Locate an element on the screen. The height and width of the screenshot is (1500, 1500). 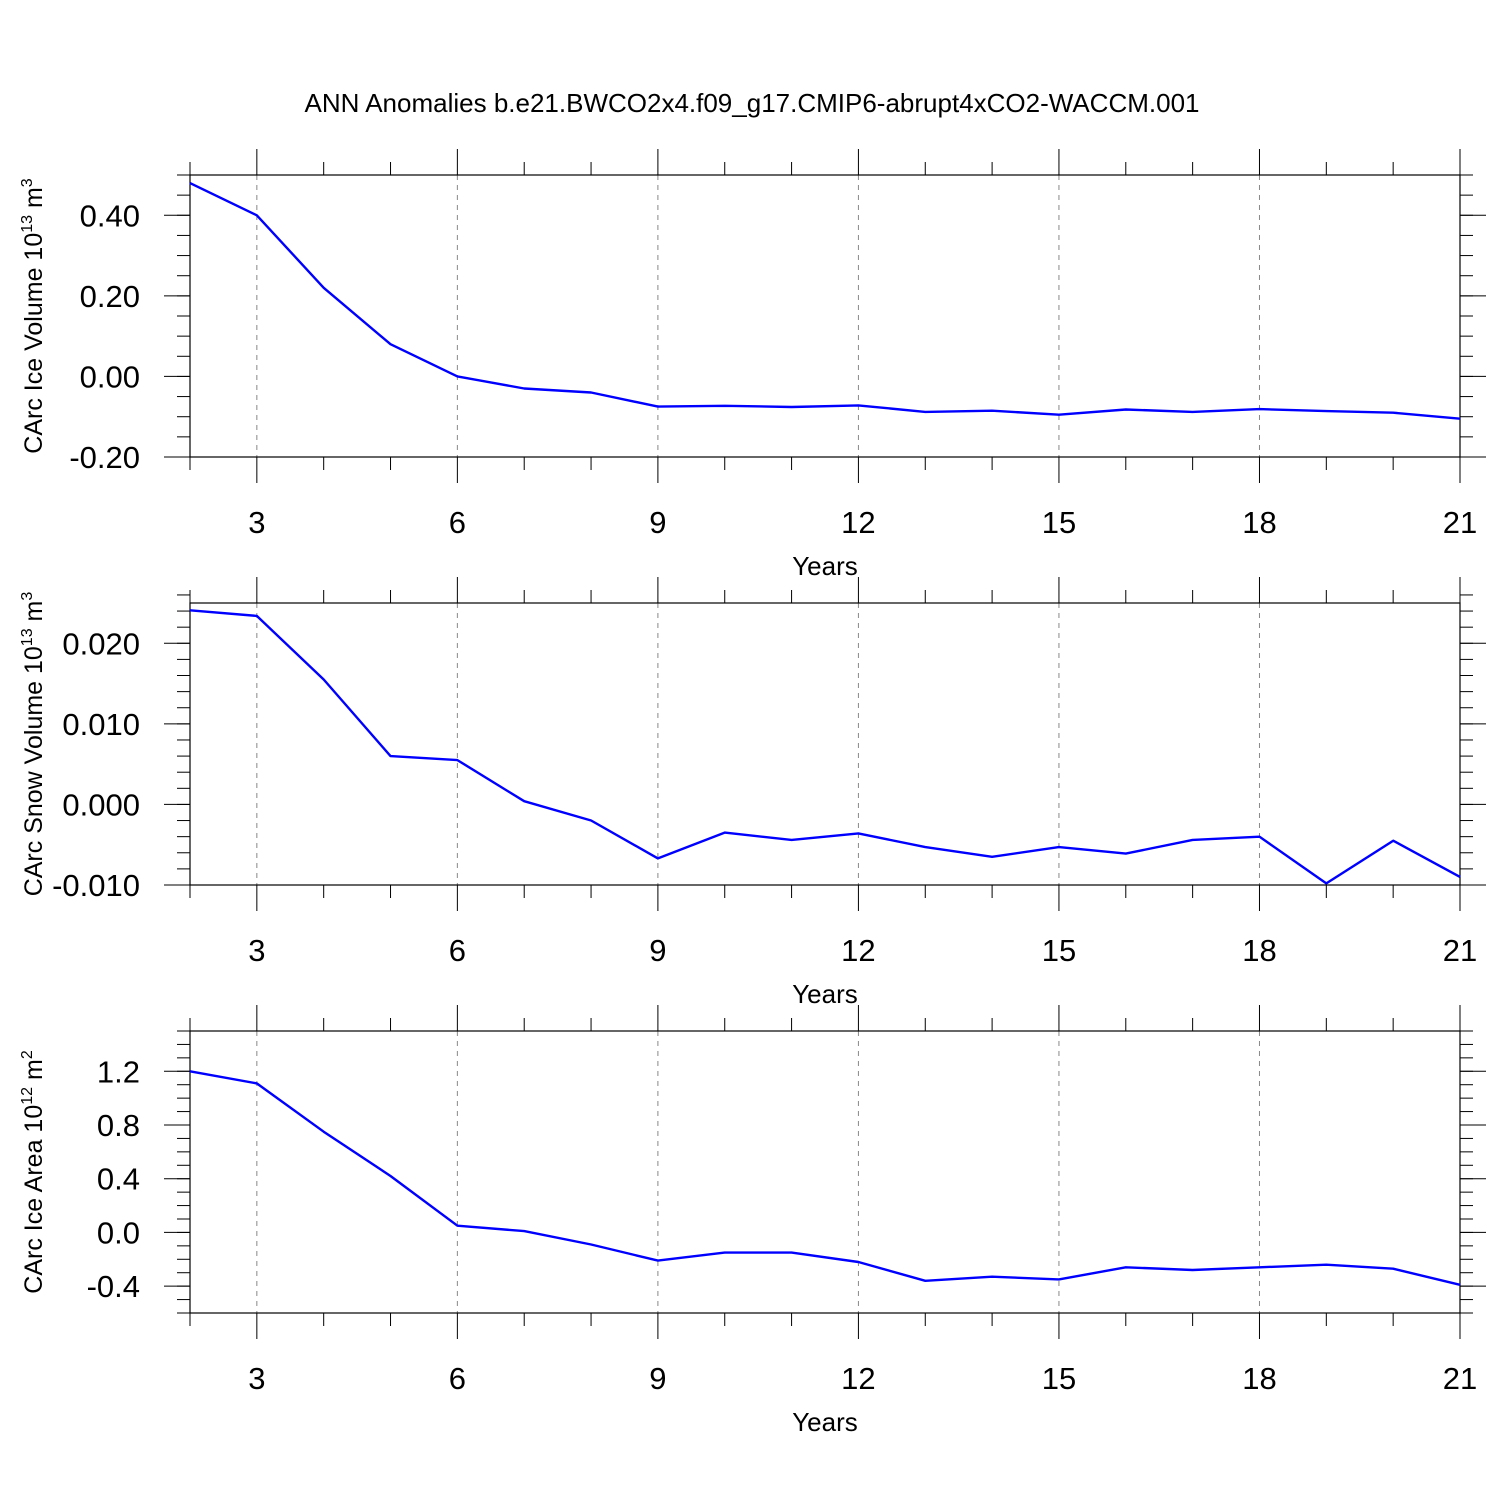
y-tick-label: 1.2 is located at coordinates (118, 1071).